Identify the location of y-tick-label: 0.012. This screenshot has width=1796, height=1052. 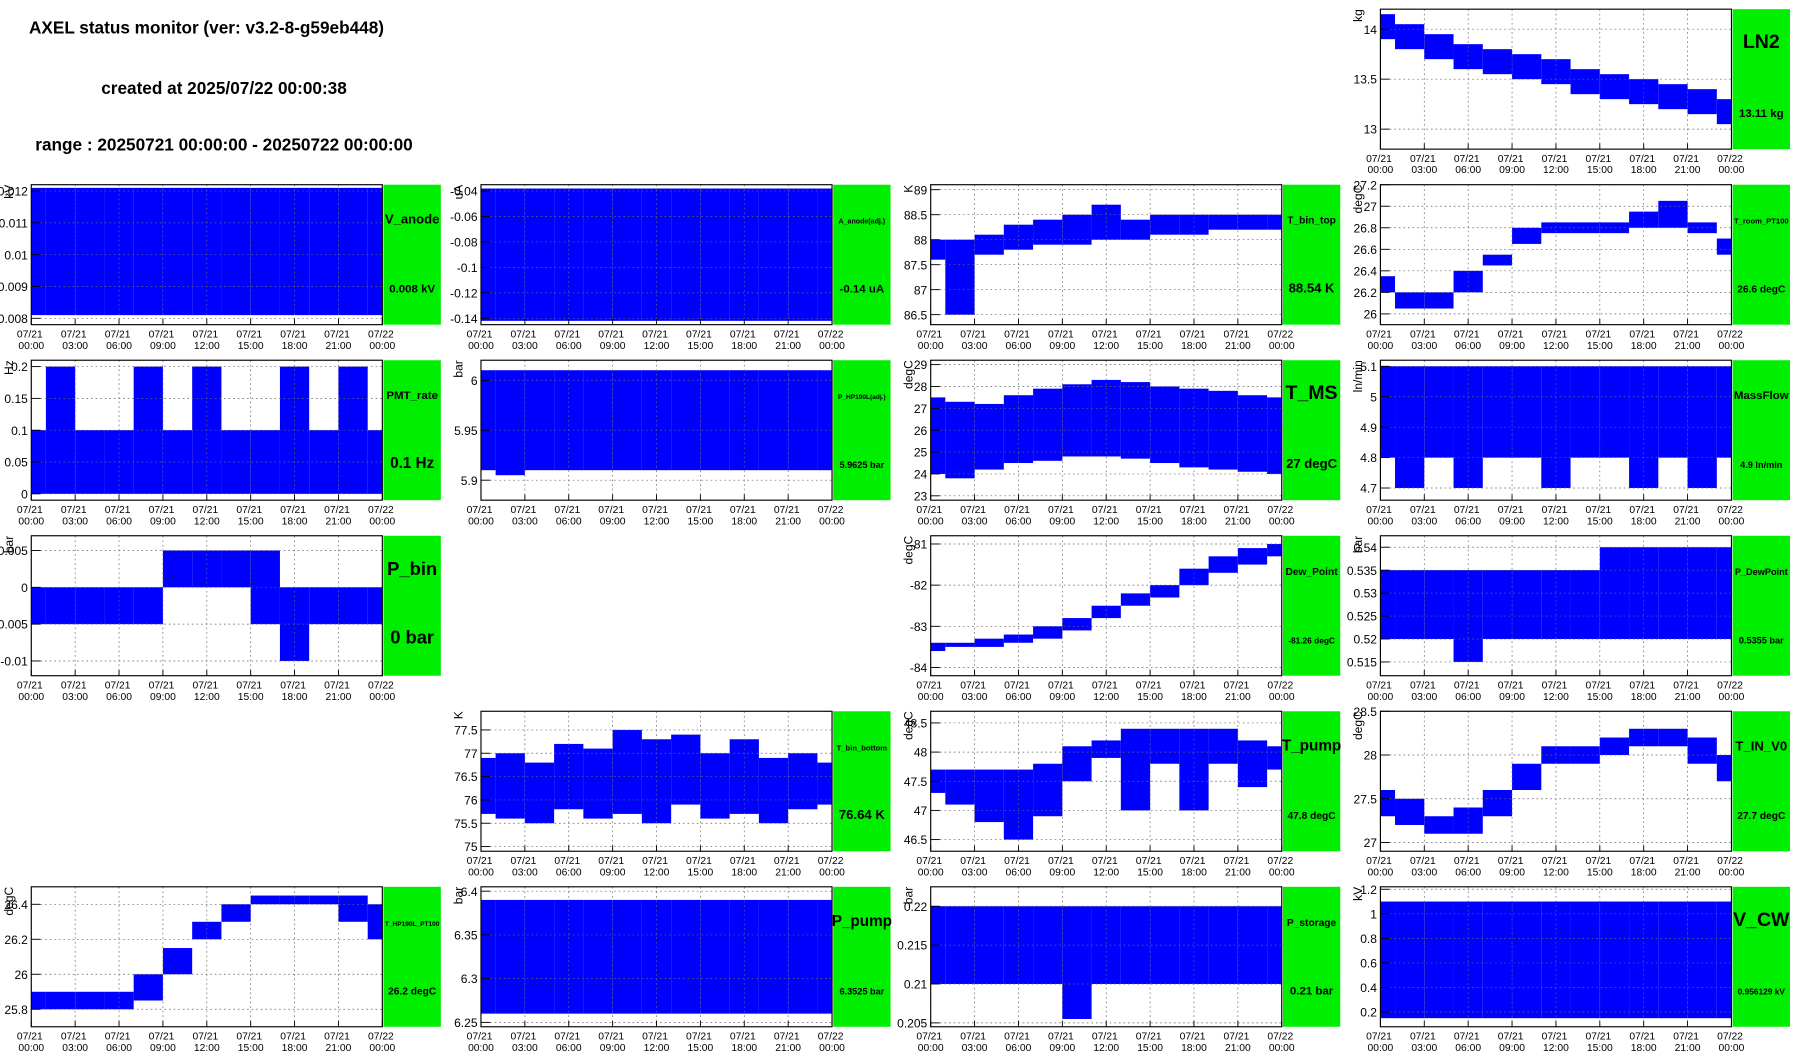
(14, 192).